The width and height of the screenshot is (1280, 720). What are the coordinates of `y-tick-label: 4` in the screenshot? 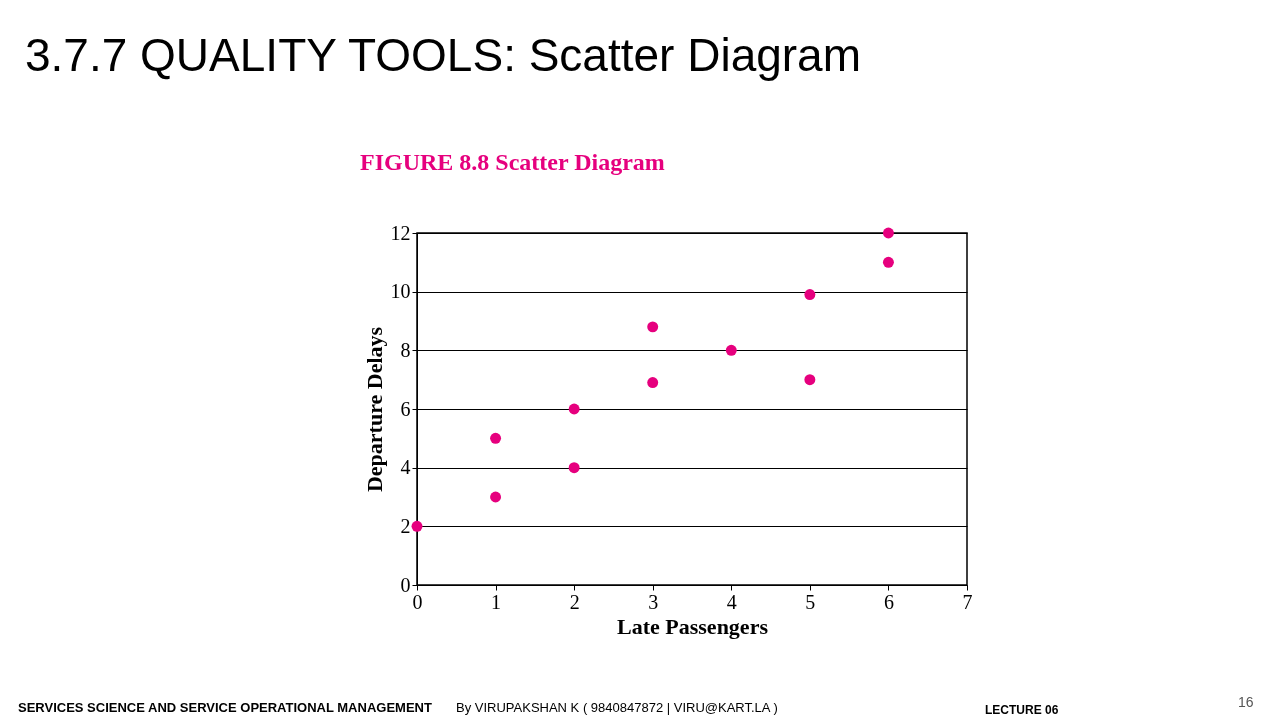 It's located at (405, 467).